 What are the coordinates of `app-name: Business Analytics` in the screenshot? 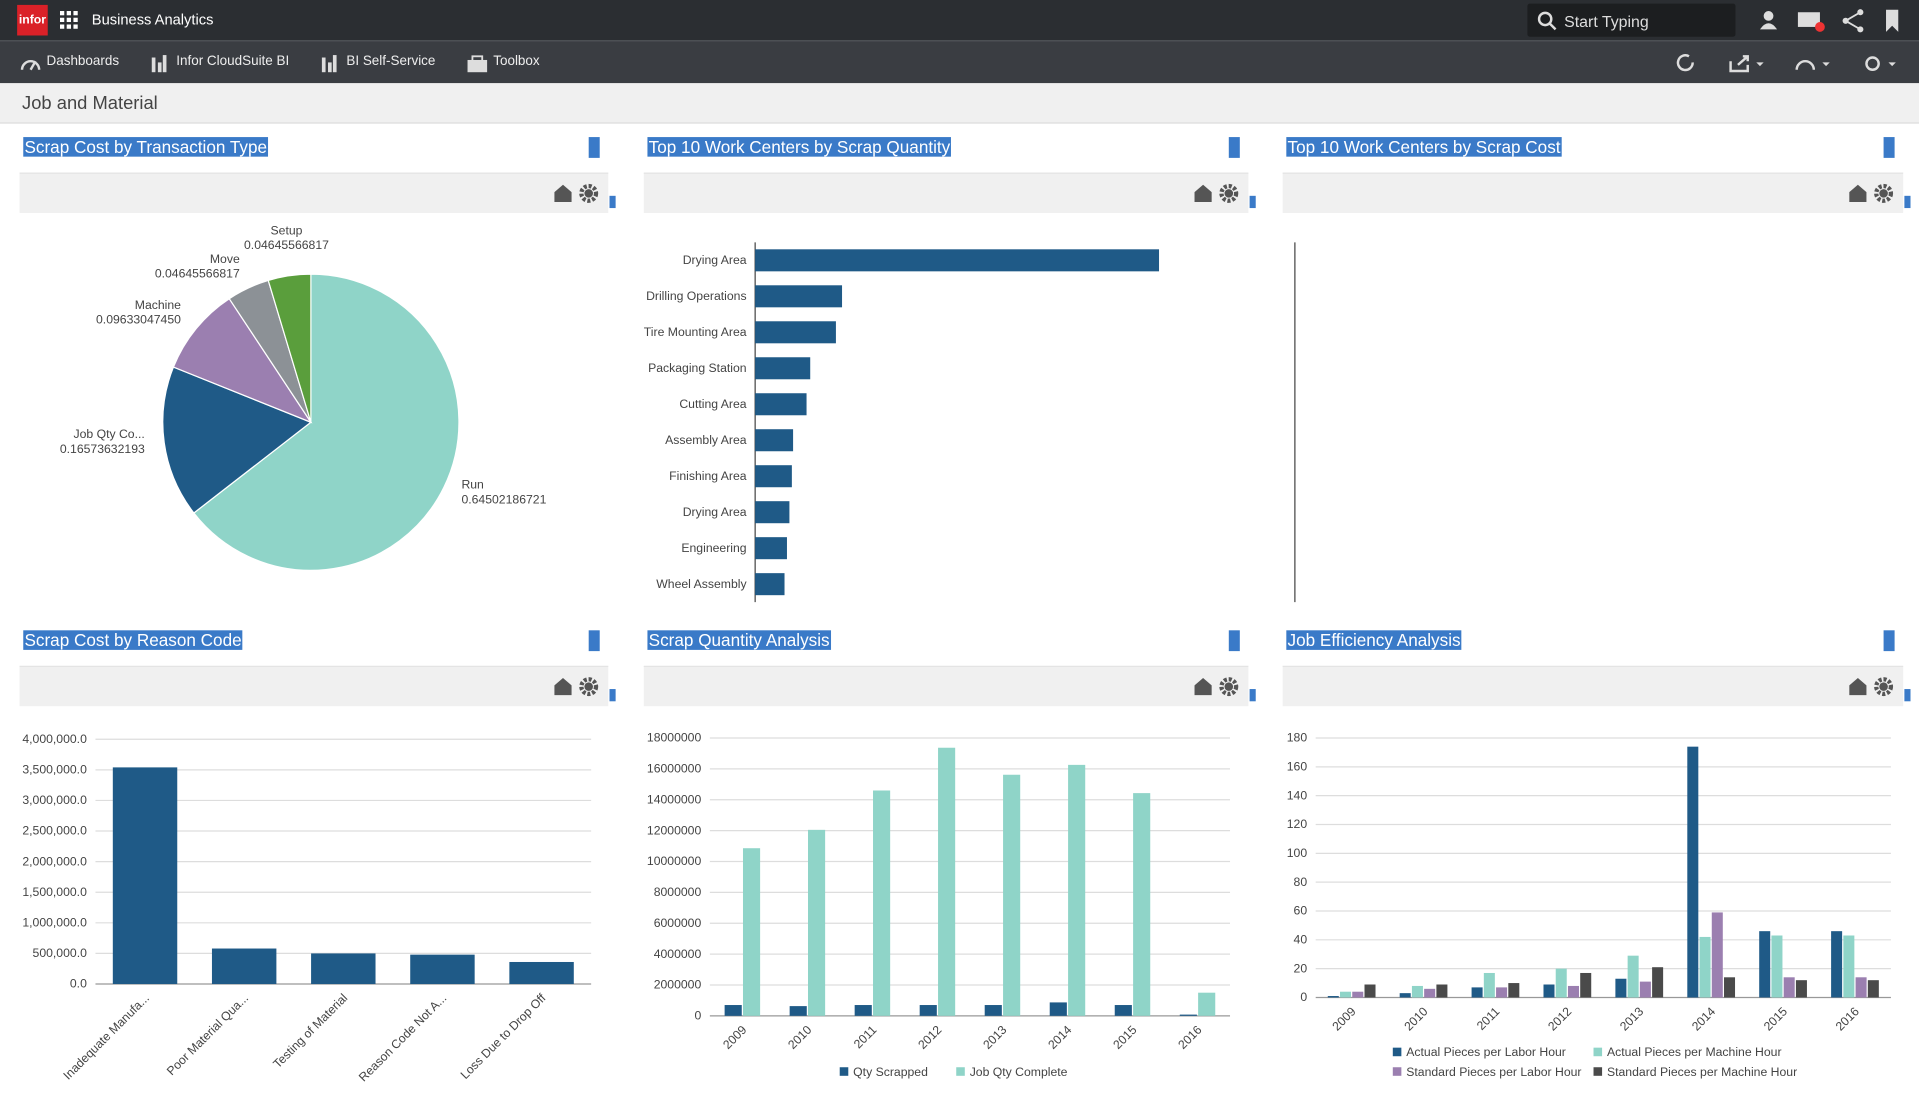 It's located at (152, 20).